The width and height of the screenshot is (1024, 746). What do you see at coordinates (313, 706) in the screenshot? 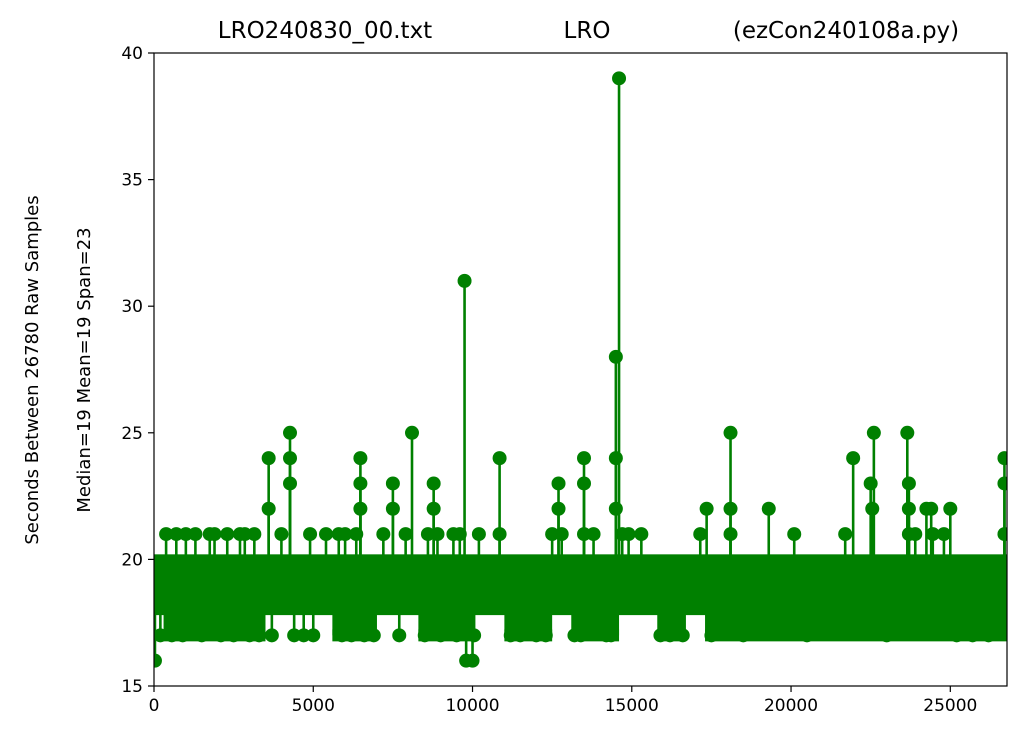
I see `x-tick-label: 5000` at bounding box center [313, 706].